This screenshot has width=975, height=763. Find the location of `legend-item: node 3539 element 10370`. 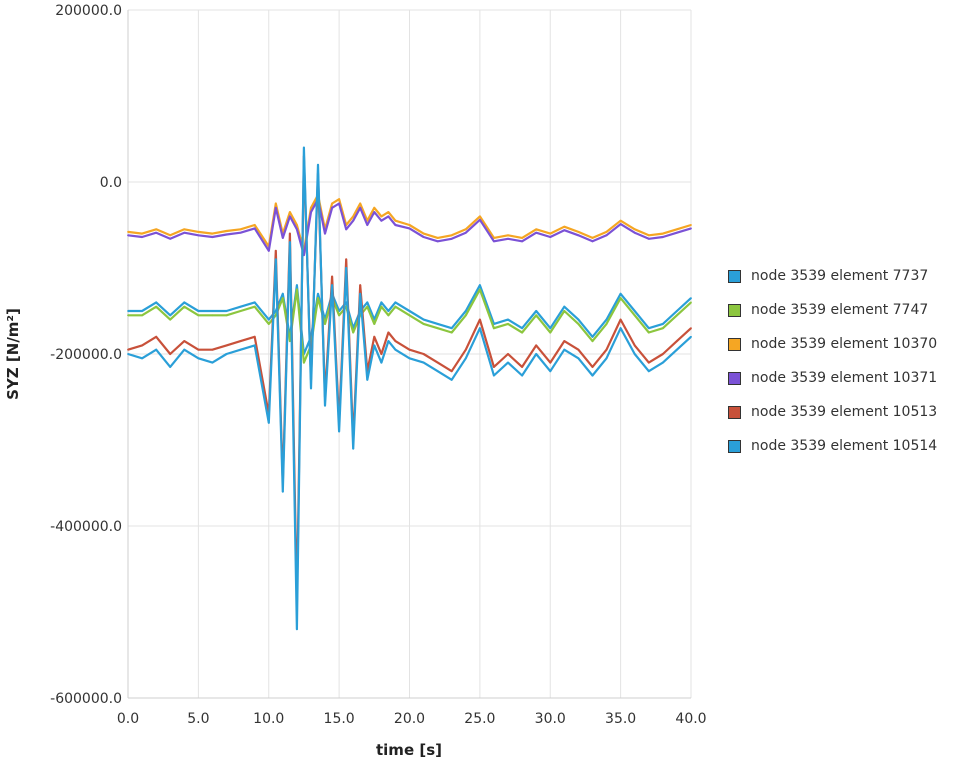

legend-item: node 3539 element 10370 is located at coordinates (832, 344).